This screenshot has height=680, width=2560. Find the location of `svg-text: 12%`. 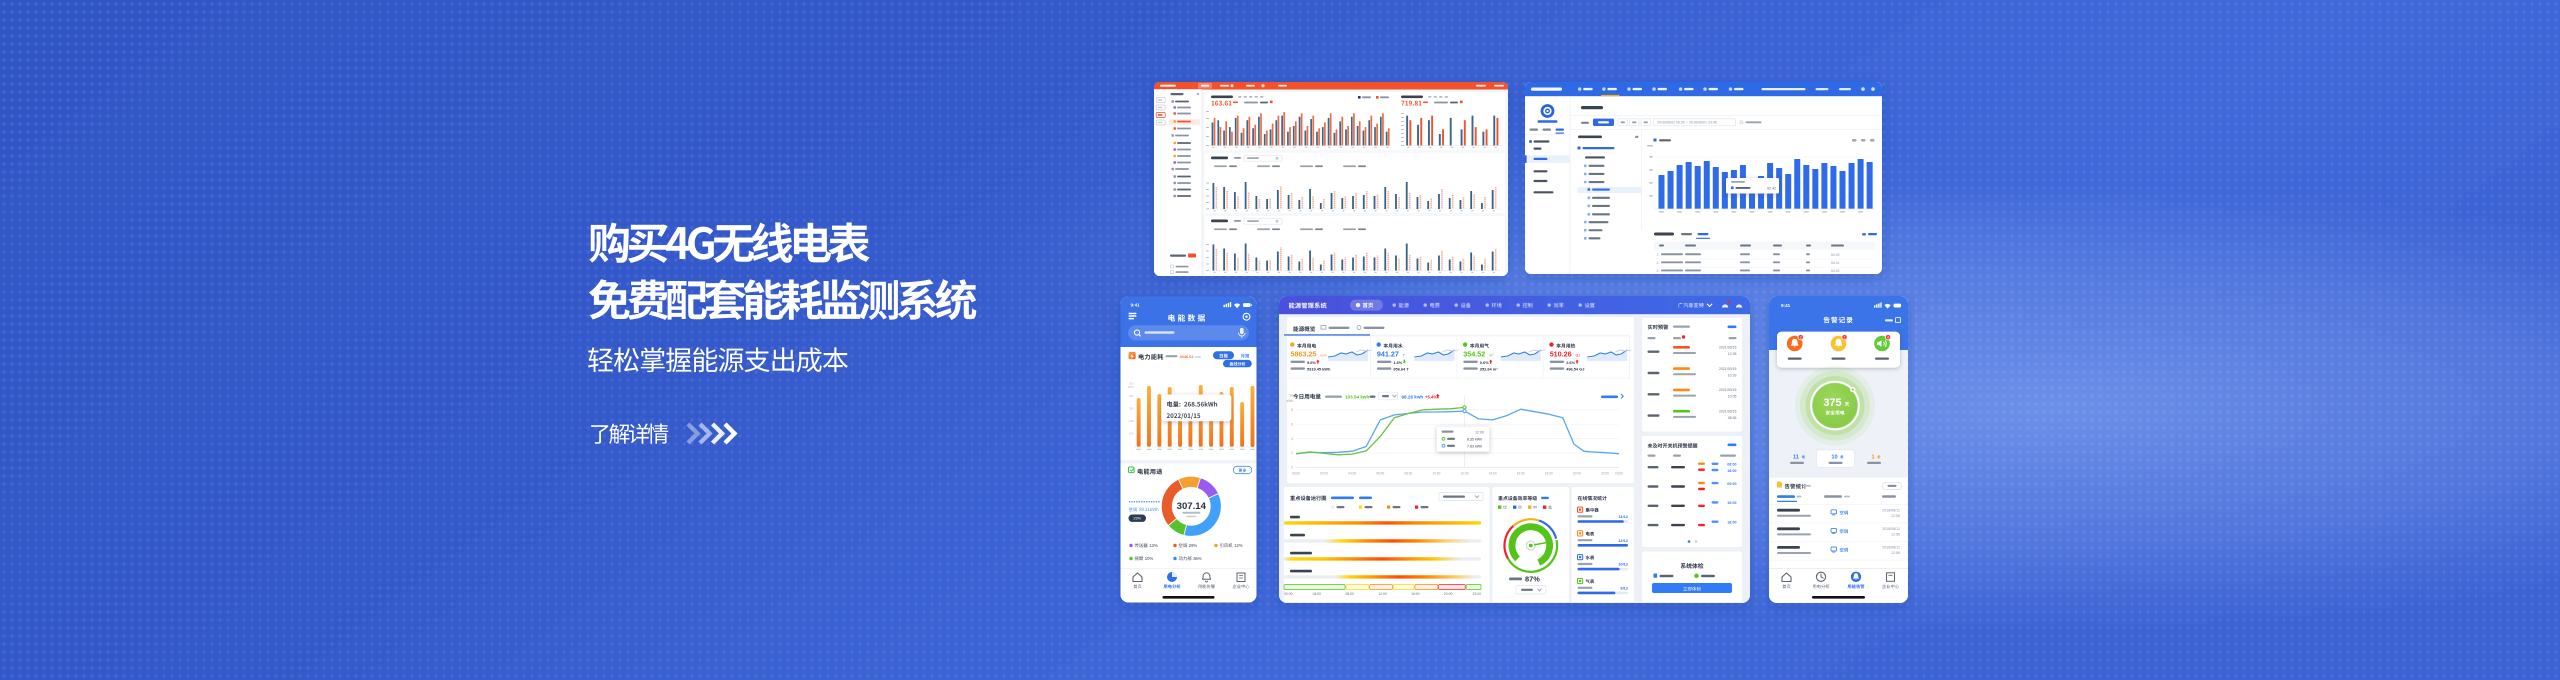

svg-text: 12% is located at coordinates (1238, 545).